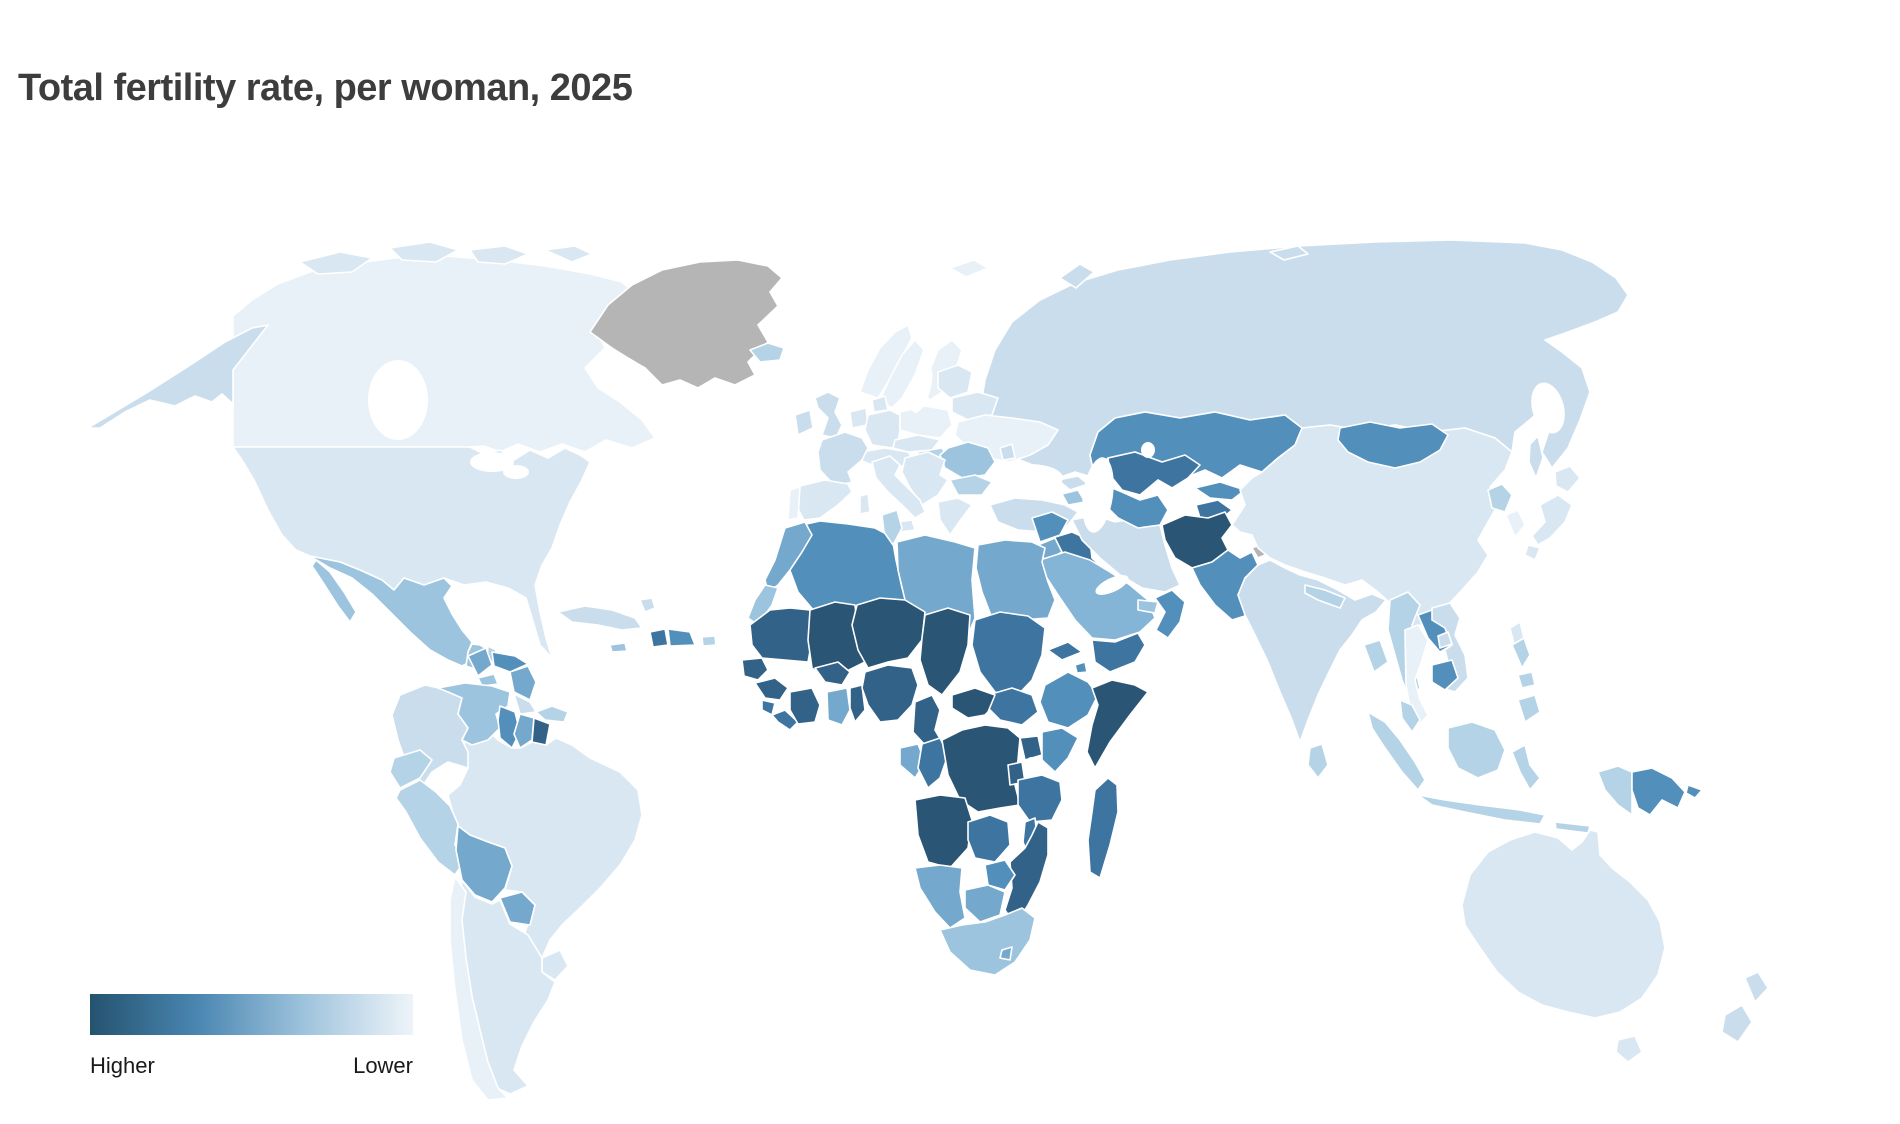 The image size is (1900, 1124). What do you see at coordinates (804, 422) in the screenshot?
I see `region-ireland` at bounding box center [804, 422].